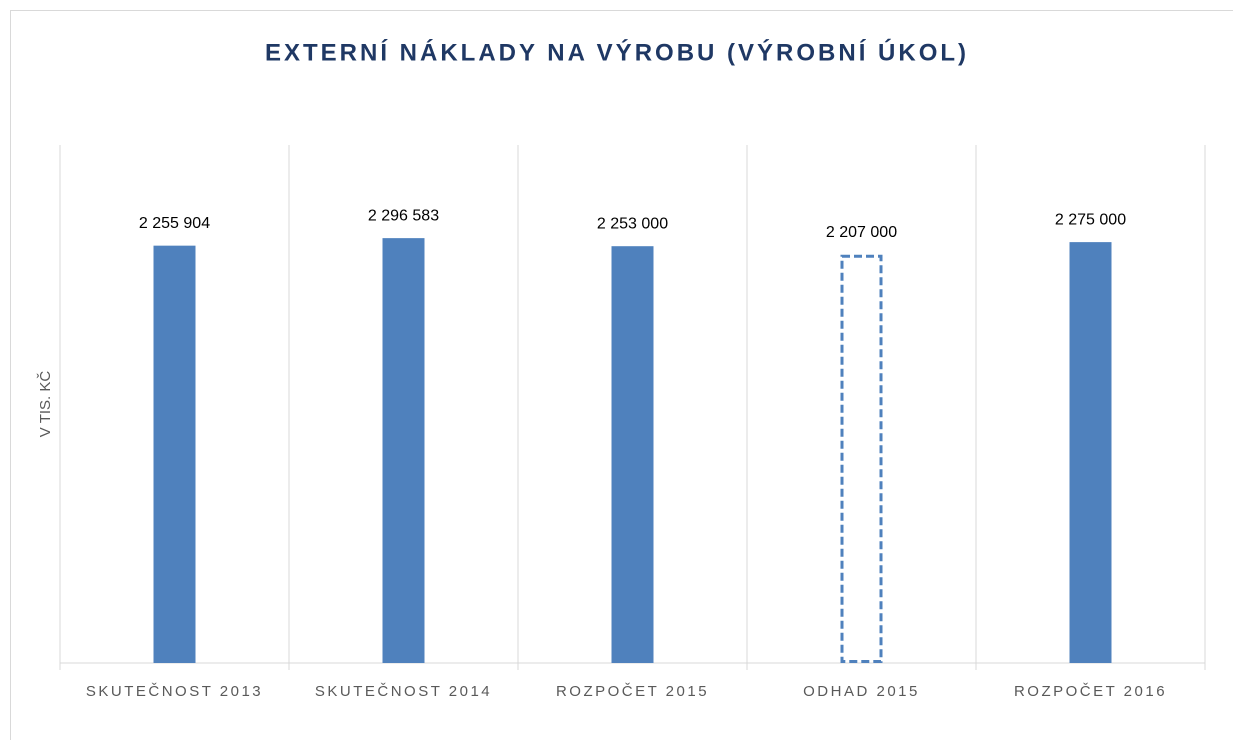  What do you see at coordinates (1090, 691) in the screenshot?
I see `x-tick-label: ROZPOČET 2016` at bounding box center [1090, 691].